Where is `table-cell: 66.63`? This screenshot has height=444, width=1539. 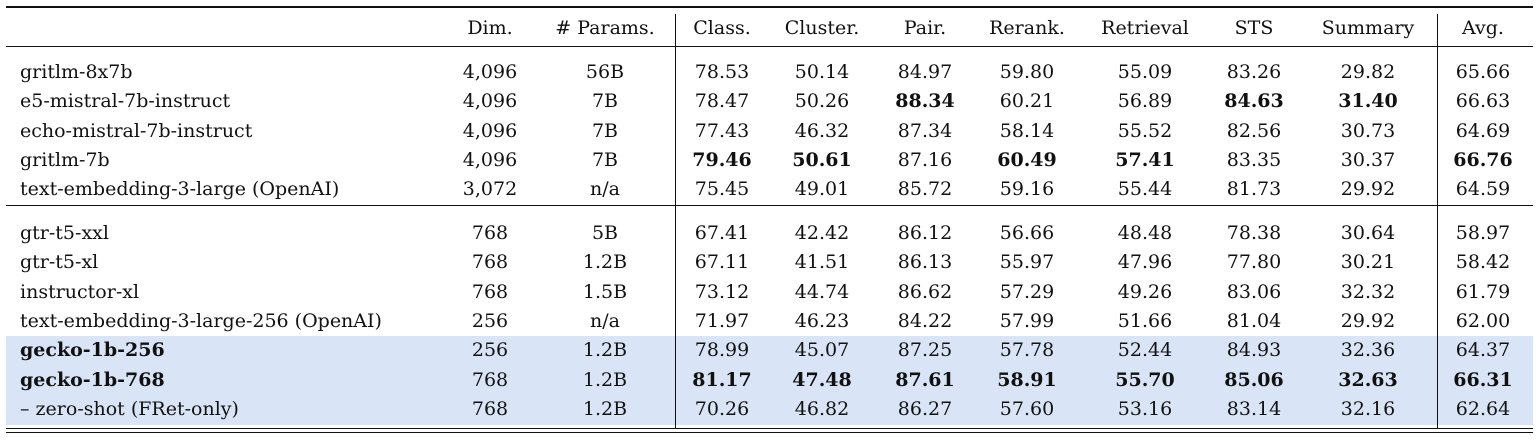
table-cell: 66.63 is located at coordinates (1483, 101).